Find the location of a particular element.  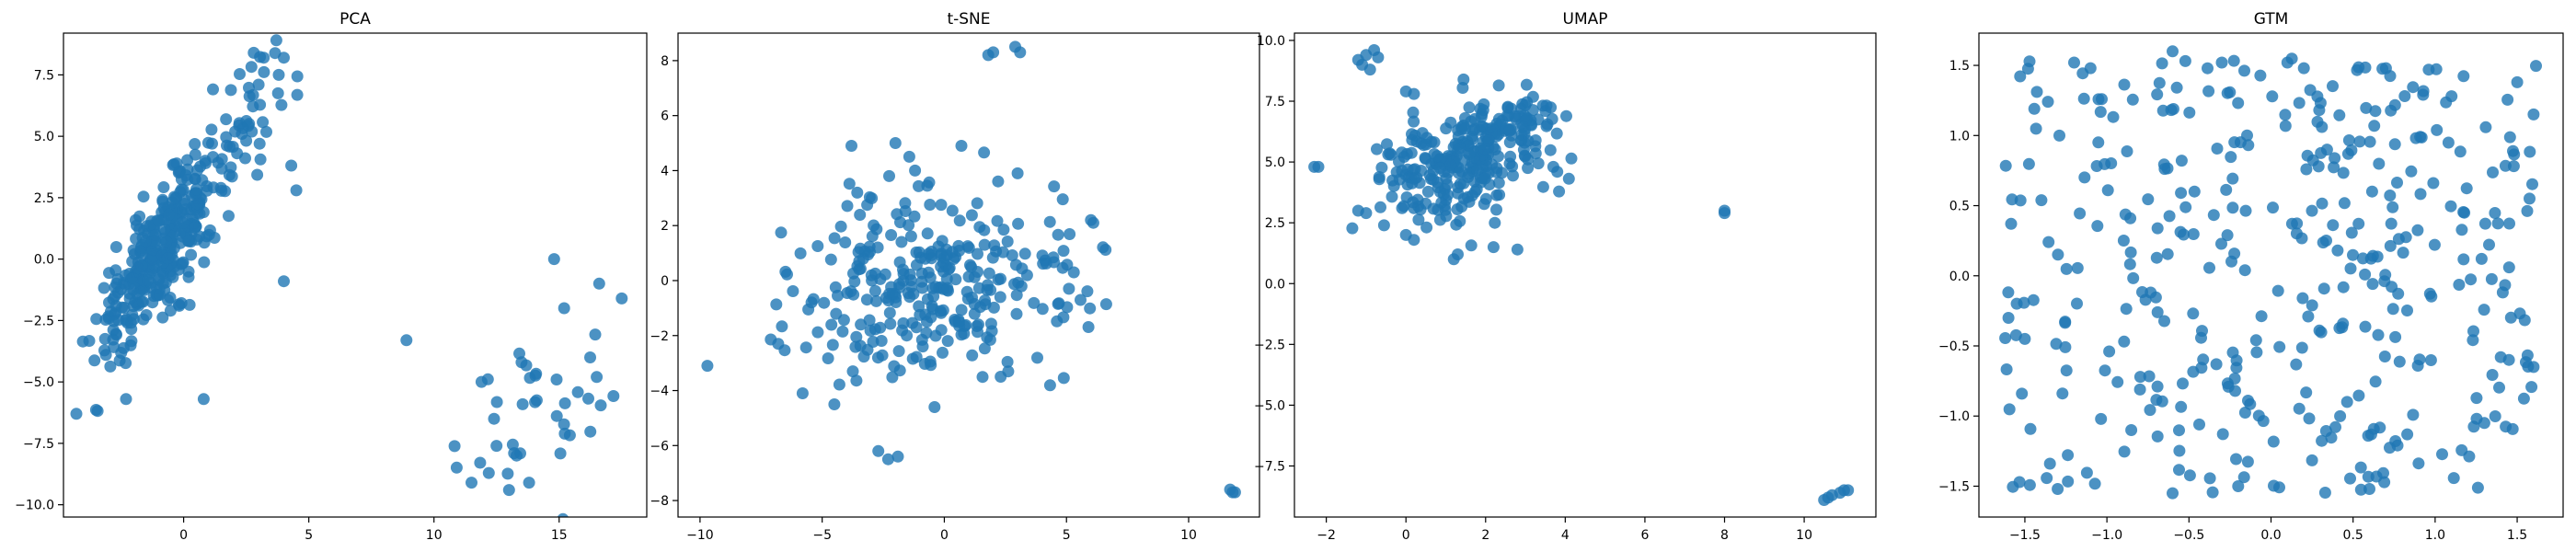

y-tick-label: −10.0 is located at coordinates (34, 506).